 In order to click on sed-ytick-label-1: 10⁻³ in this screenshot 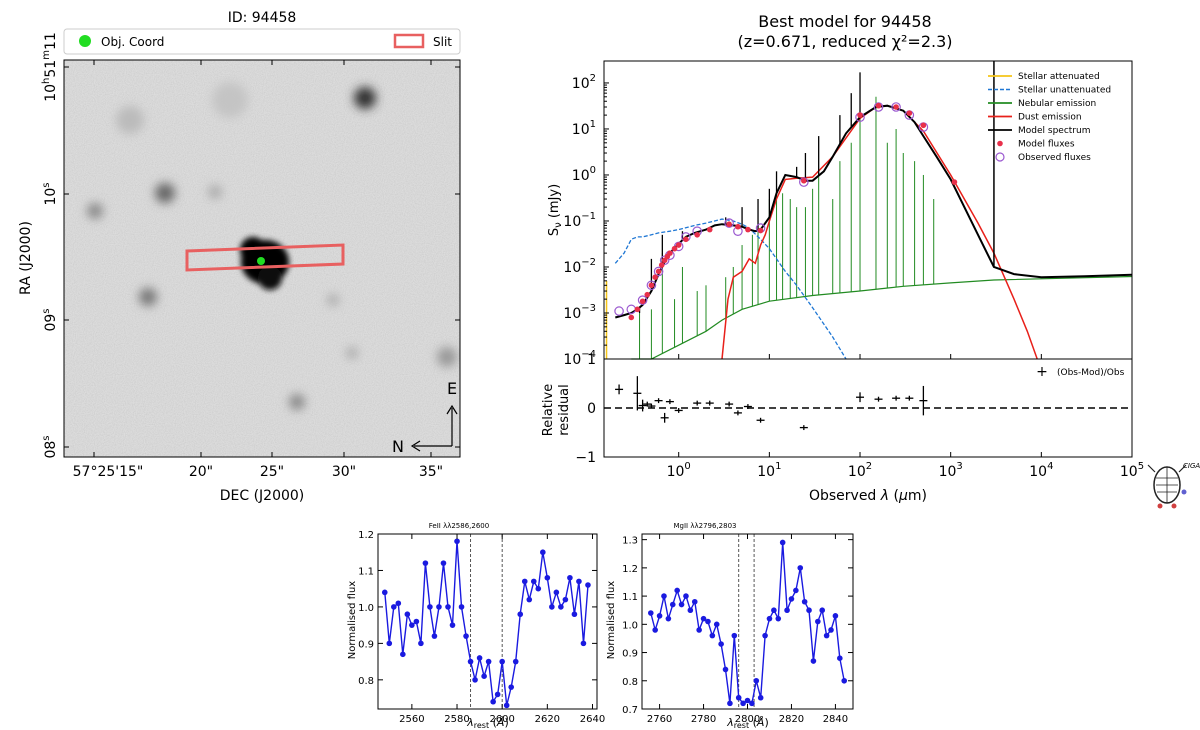, I will do `click(579, 312)`.